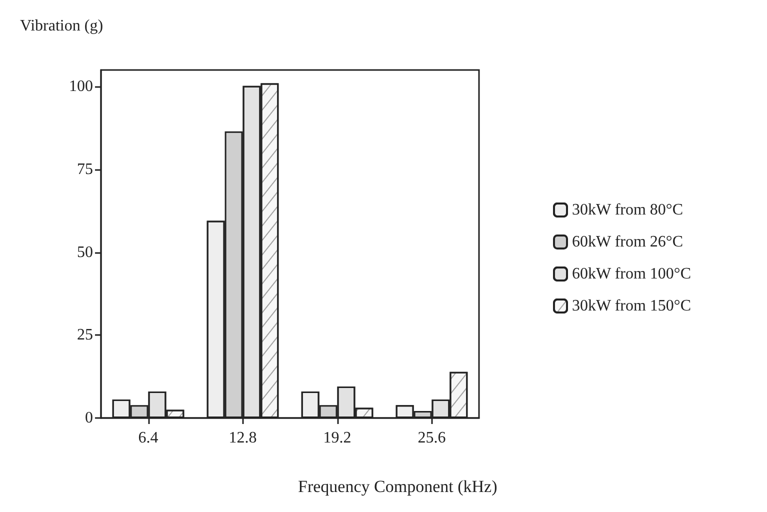  Describe the element at coordinates (242, 438) in the screenshot. I see `x-tick-label: 12.8` at that location.